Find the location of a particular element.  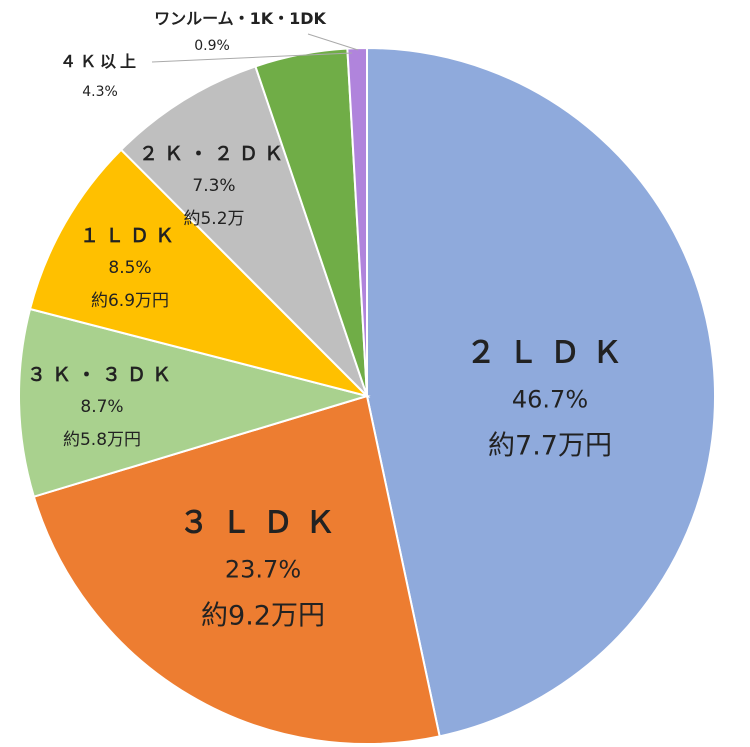

label-oneroom: ワンルーム・1K・1DK is located at coordinates (240, 17).